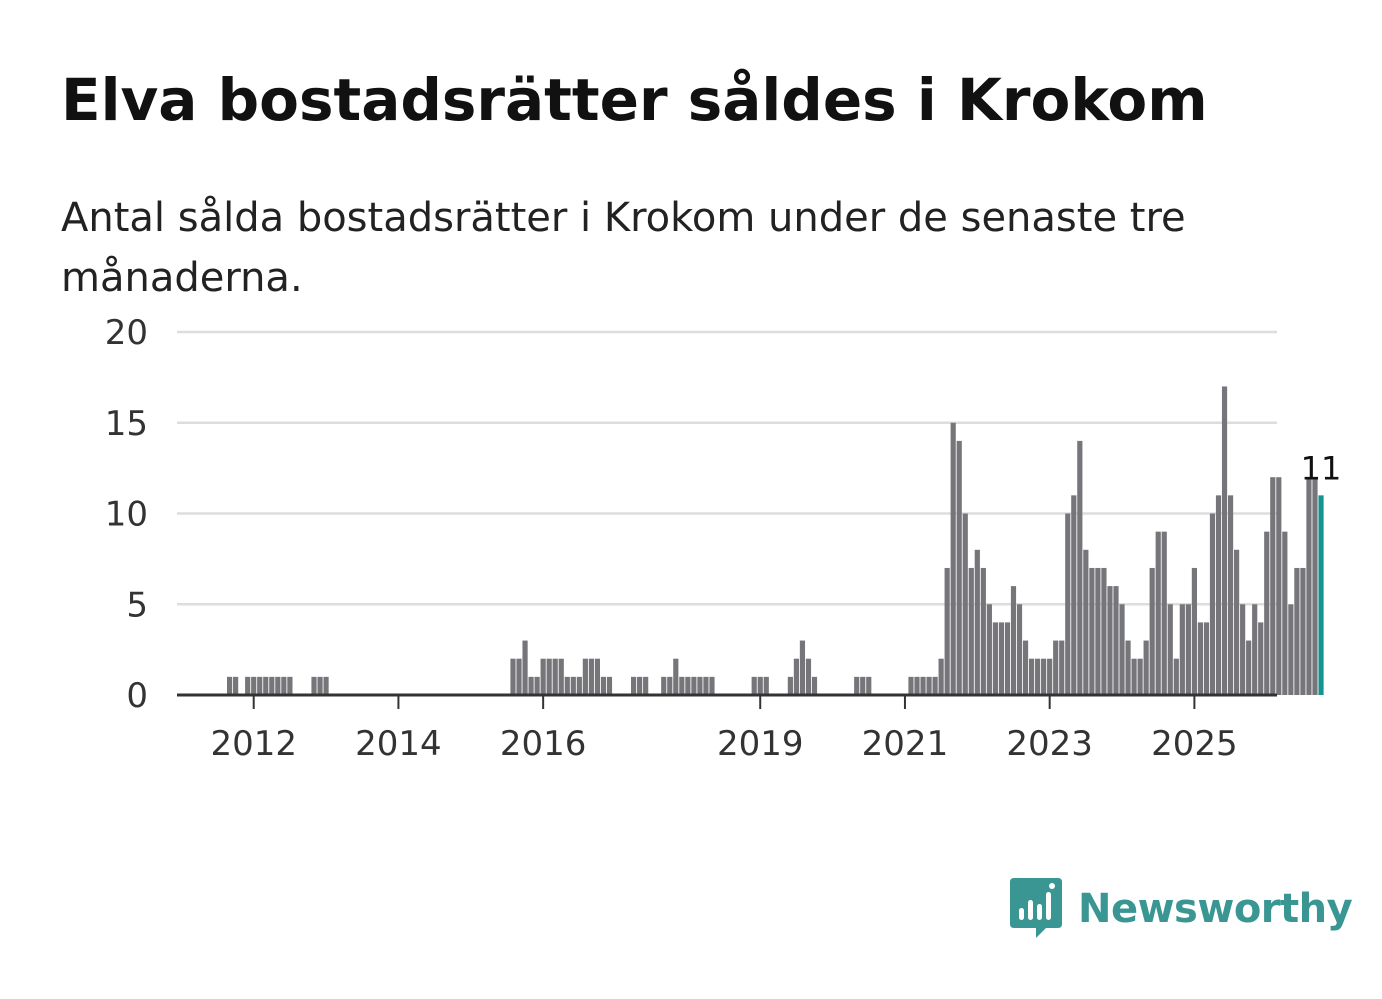 This screenshot has width=1382, height=999. I want to click on y-tick-label: 10, so click(126, 515).